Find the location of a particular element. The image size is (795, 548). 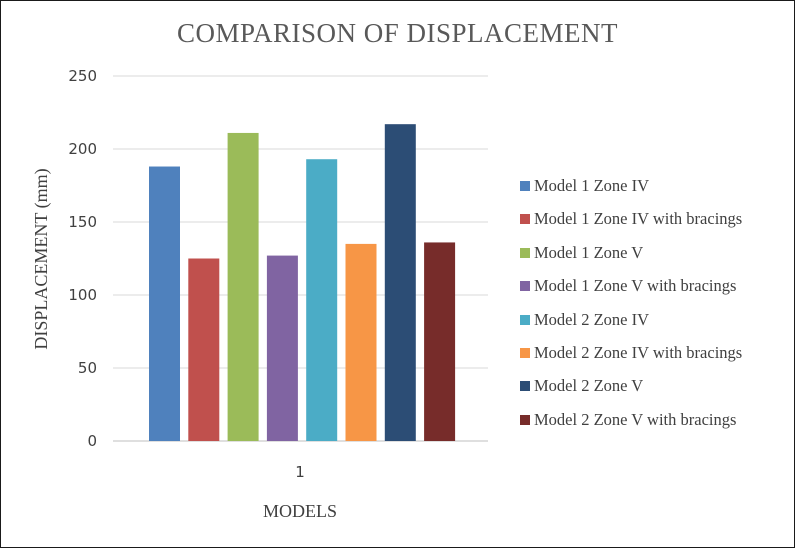

legend-item: Model 2 Zone V is located at coordinates (657, 385).